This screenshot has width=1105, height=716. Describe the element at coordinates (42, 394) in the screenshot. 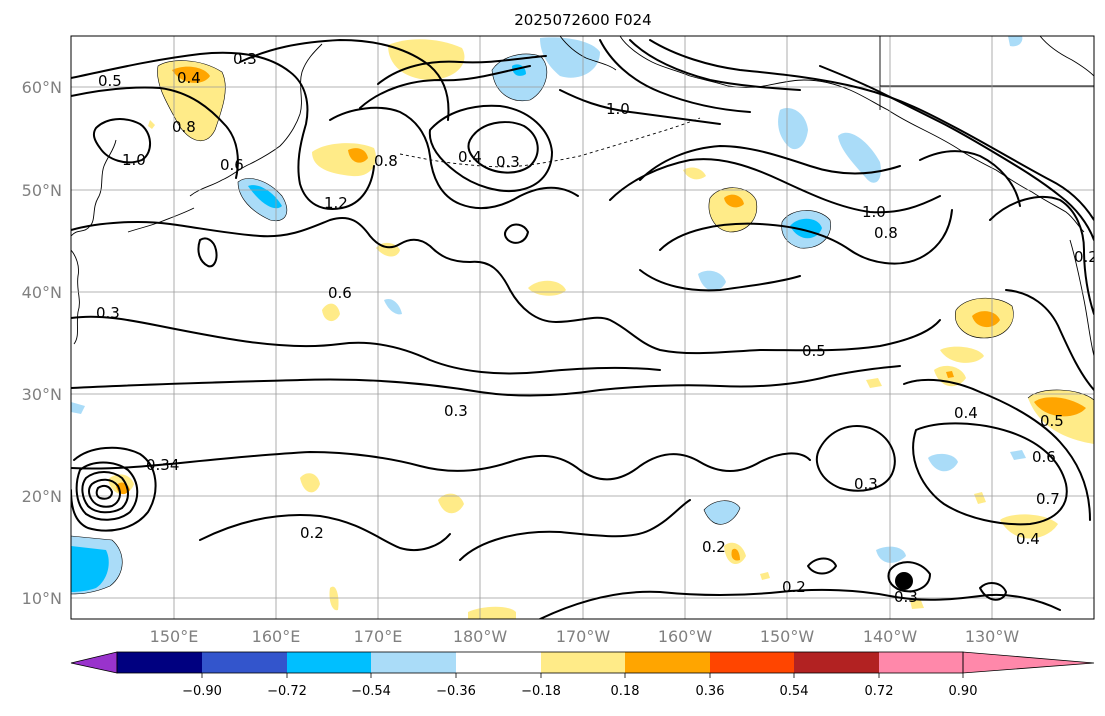

I see `lat-label: 30°N` at that location.